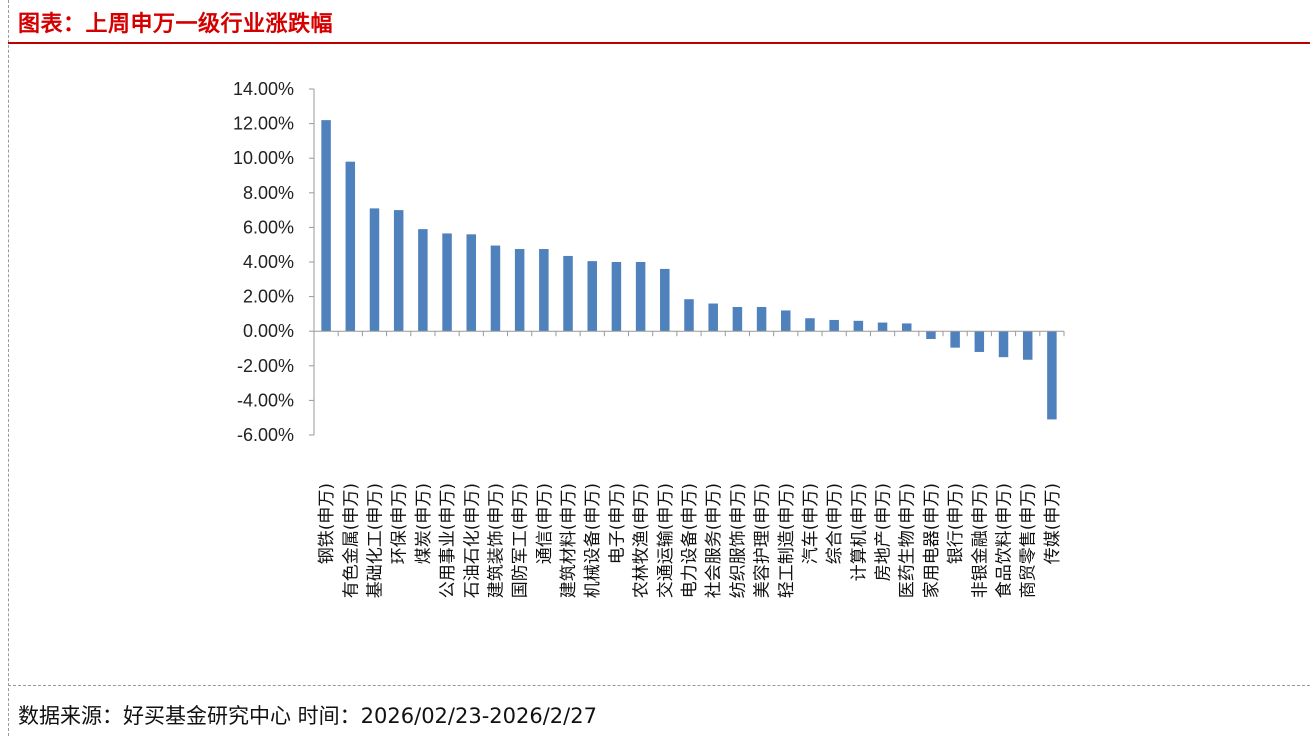 This screenshot has width=1310, height=736. Describe the element at coordinates (268, 193) in the screenshot. I see `y-tick-label: 8.00%` at that location.